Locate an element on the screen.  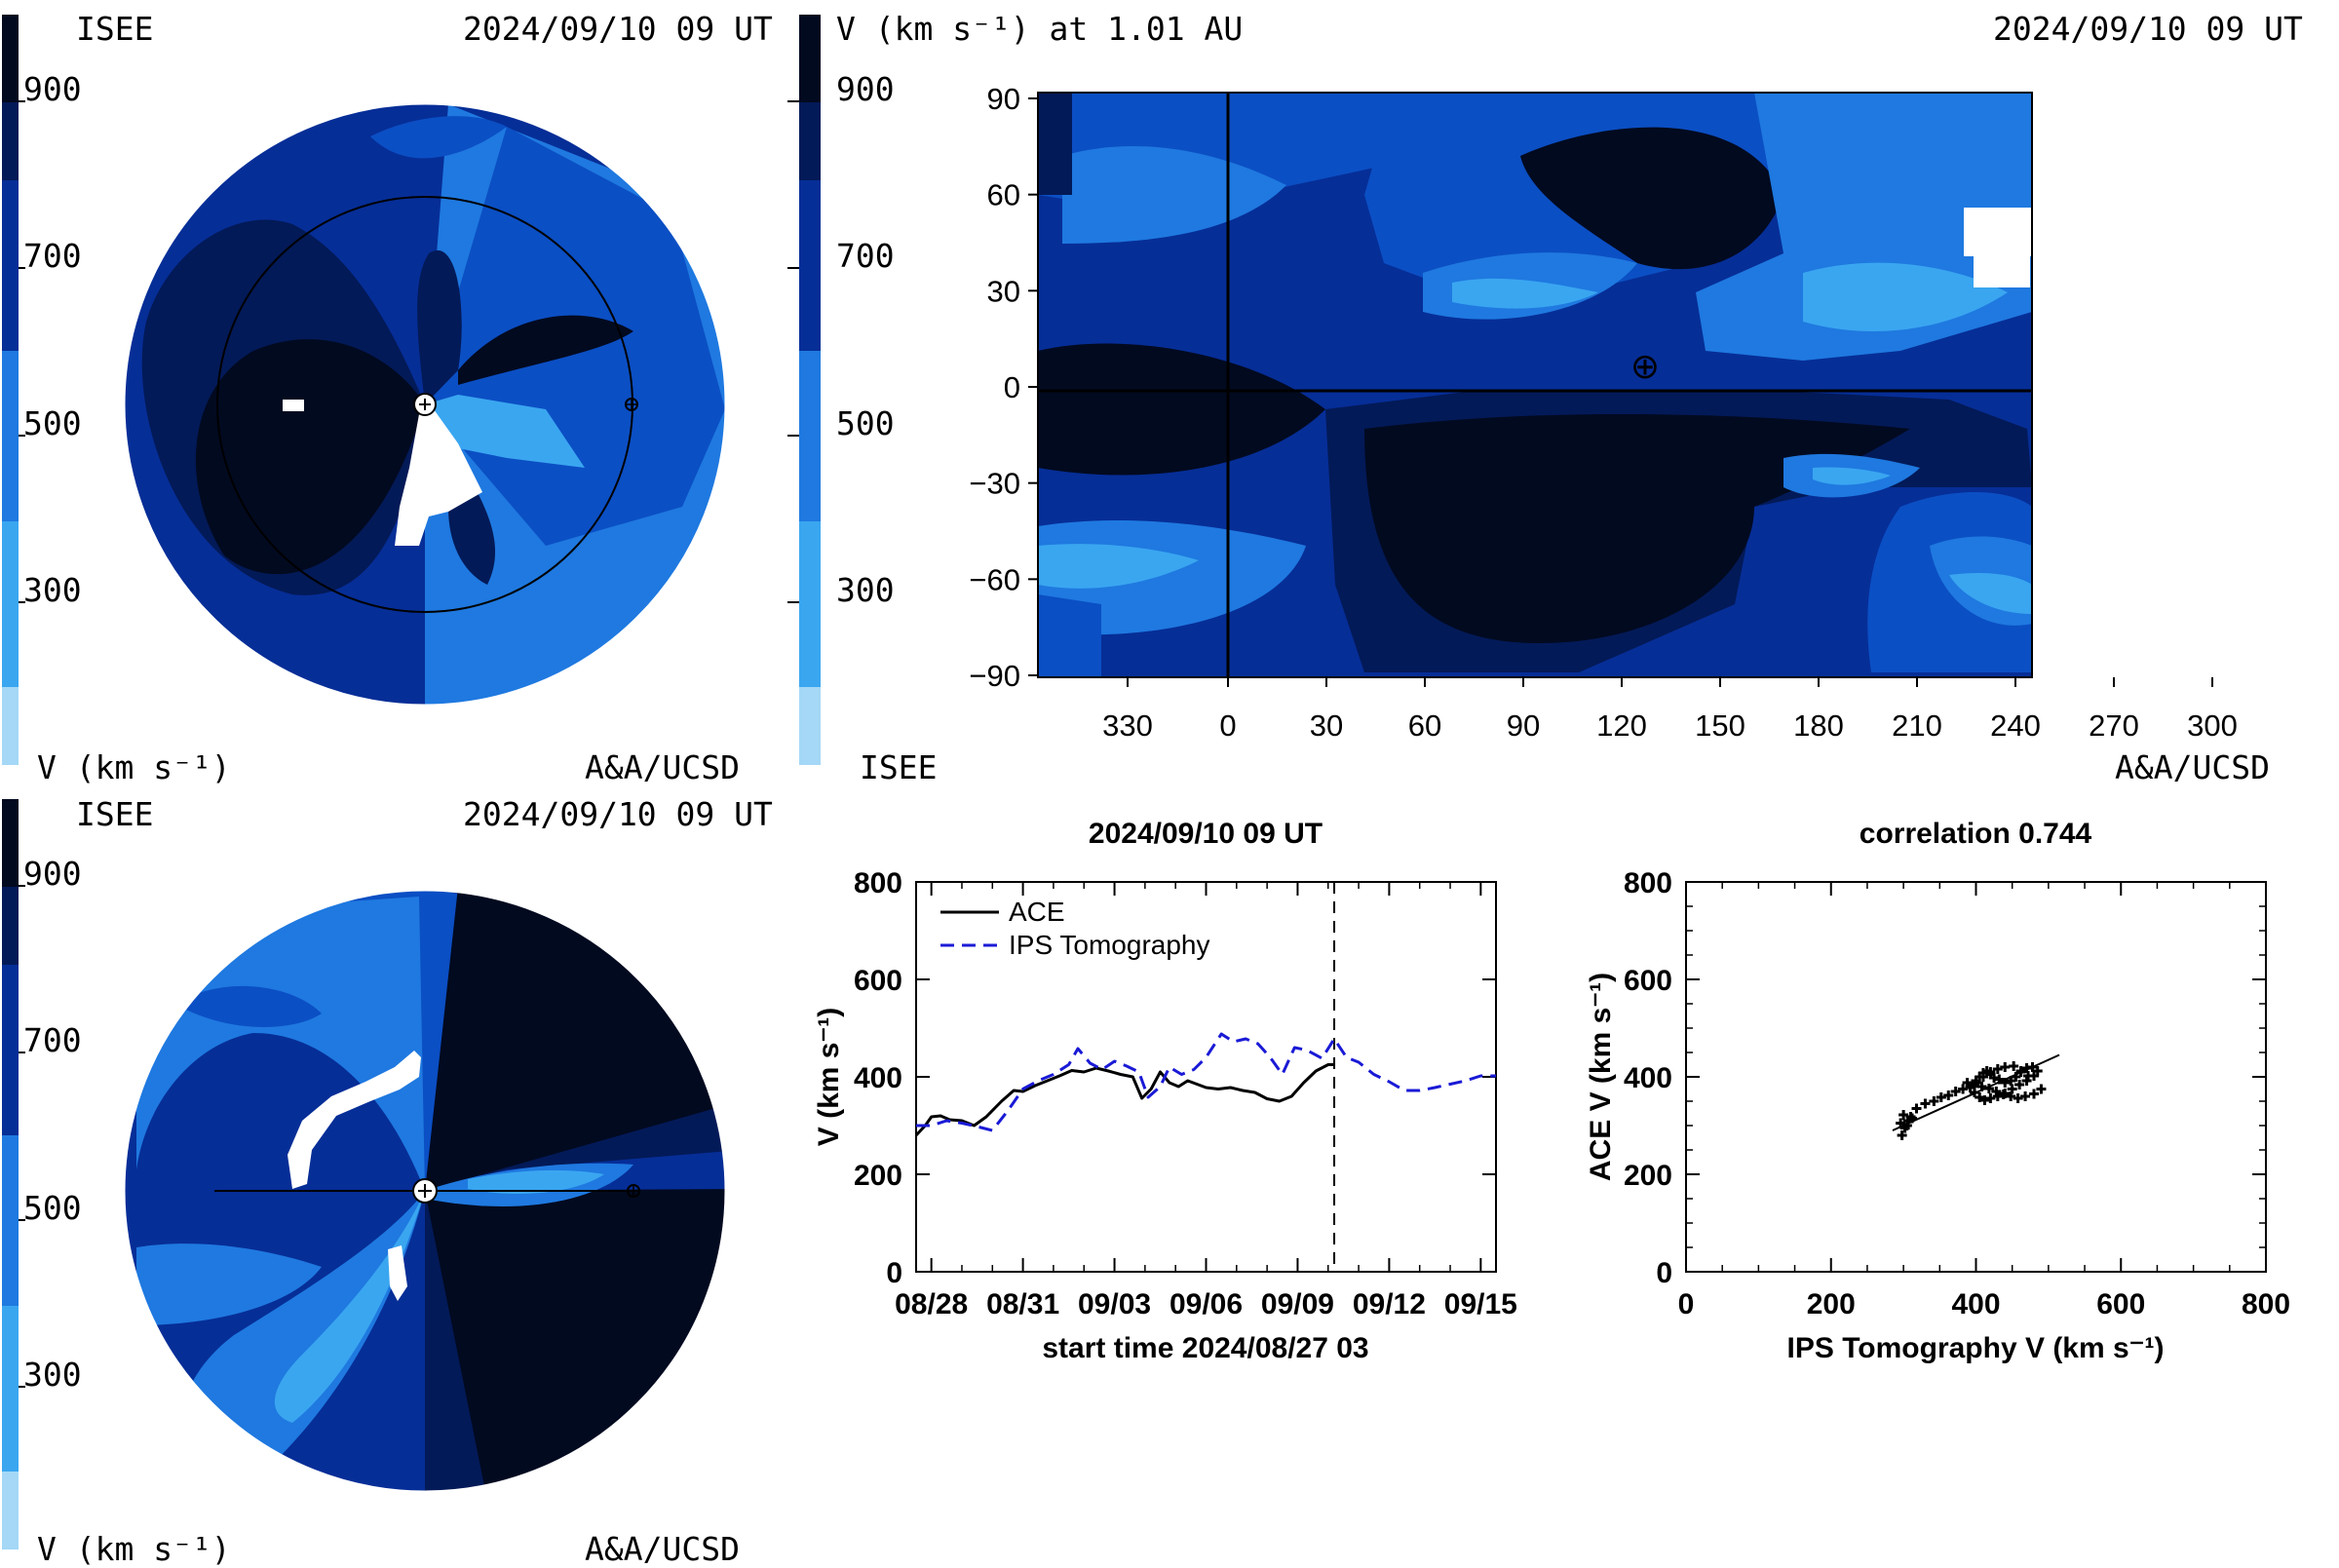
sc-x-ticks: 0 200 400 600 800 is located at coordinates (1984, 1101).